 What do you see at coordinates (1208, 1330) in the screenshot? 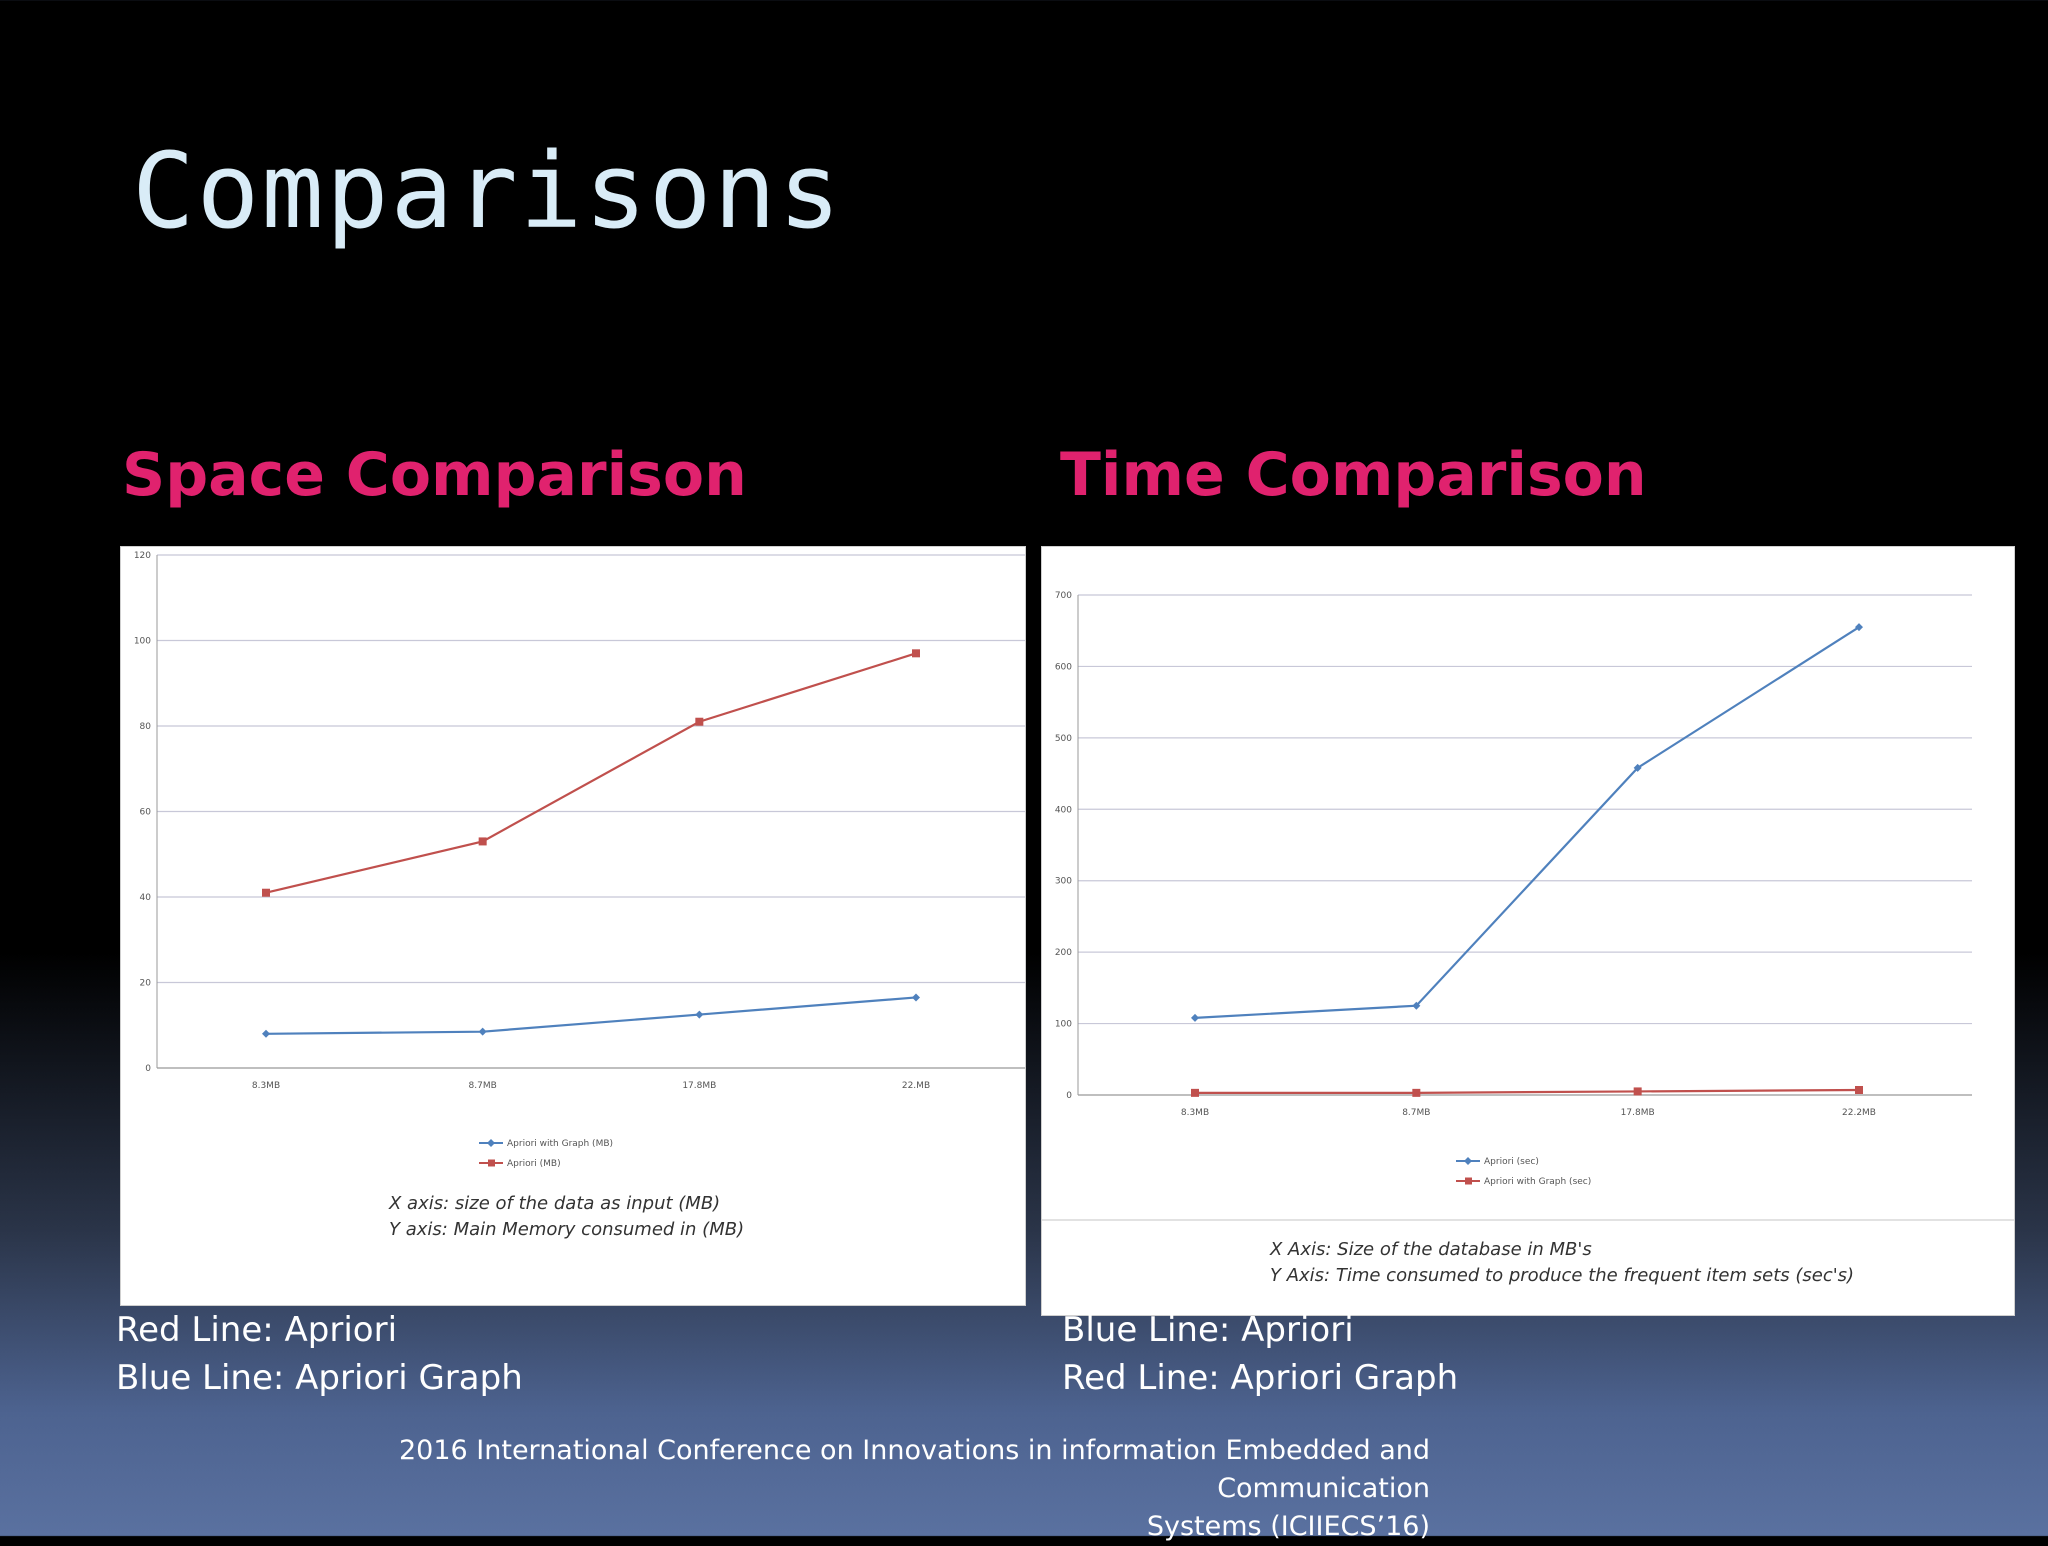
I see `time-caption-blue: Blue Line: Apriori` at bounding box center [1208, 1330].